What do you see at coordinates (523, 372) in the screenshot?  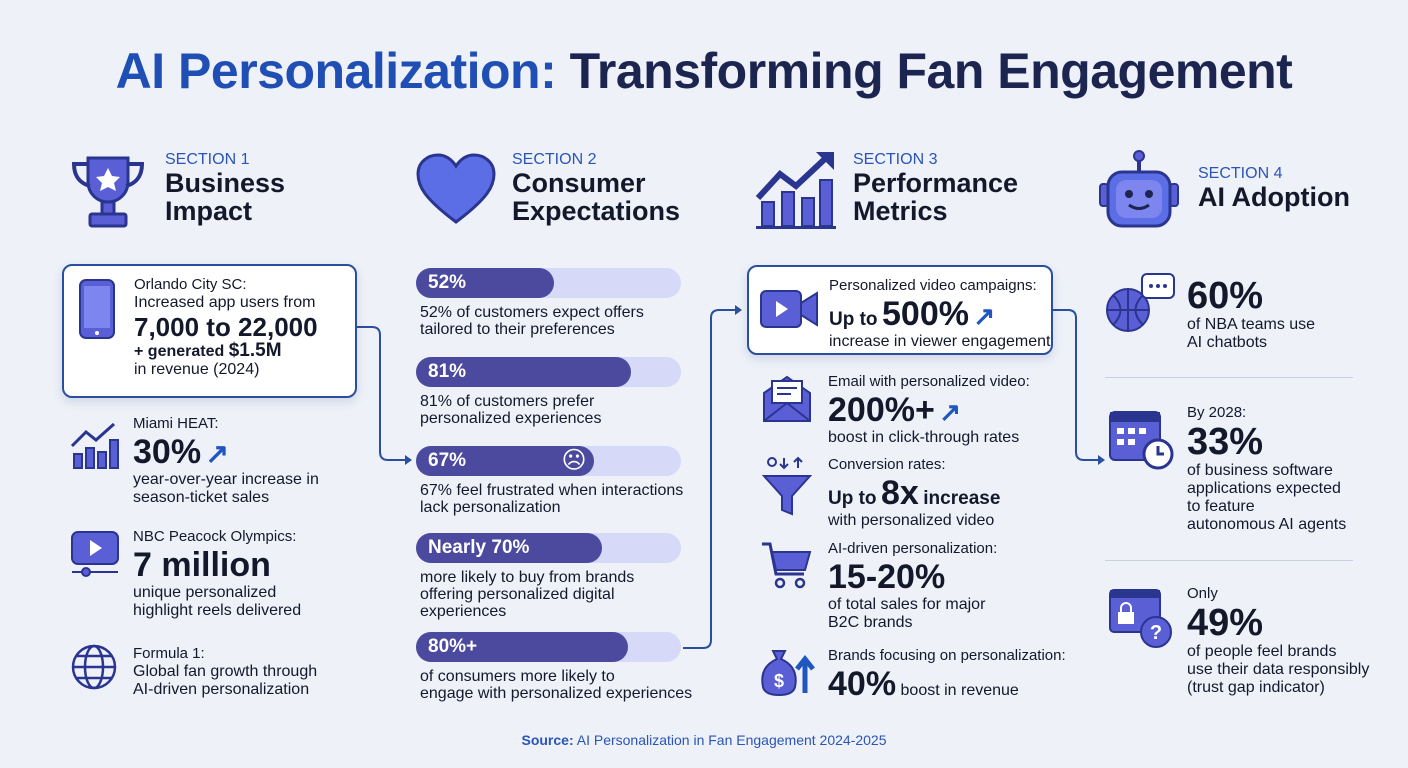 I see `progress-fill: 81%` at bounding box center [523, 372].